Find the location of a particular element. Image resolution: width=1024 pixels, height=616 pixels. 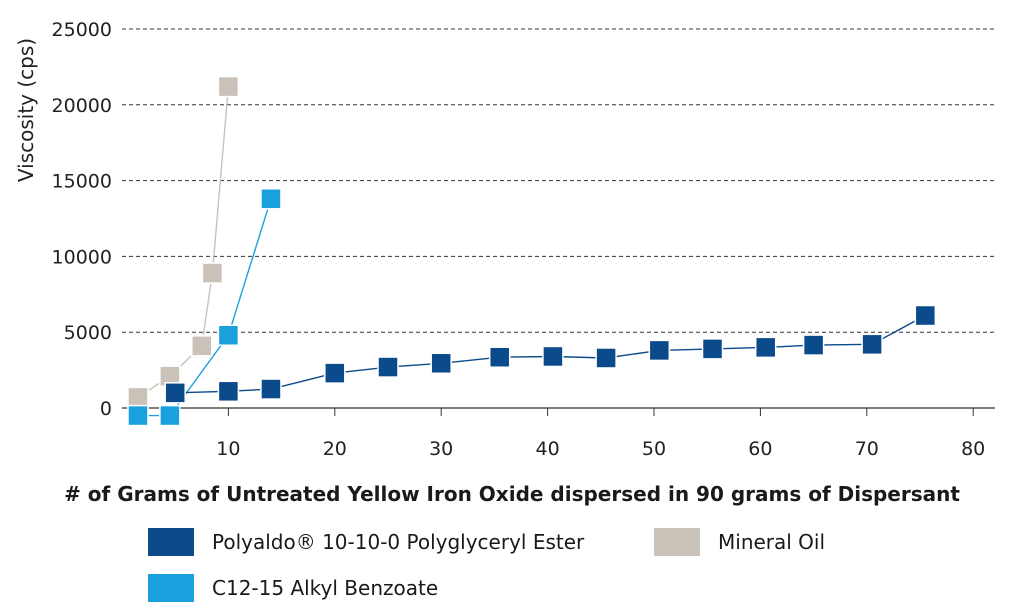

x-tick-label: 20 is located at coordinates (335, 449).